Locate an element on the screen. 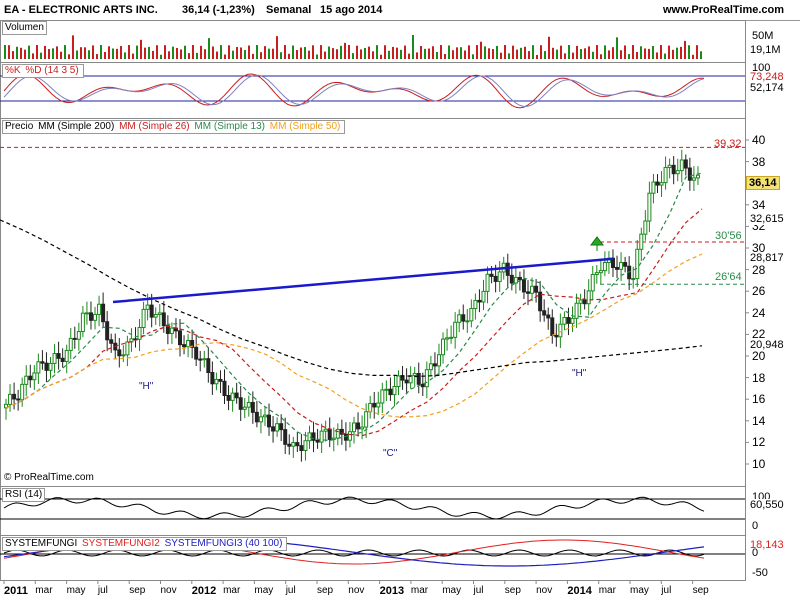 The width and height of the screenshot is (800, 600). x-axis-label: 2012 is located at coordinates (204, 591).